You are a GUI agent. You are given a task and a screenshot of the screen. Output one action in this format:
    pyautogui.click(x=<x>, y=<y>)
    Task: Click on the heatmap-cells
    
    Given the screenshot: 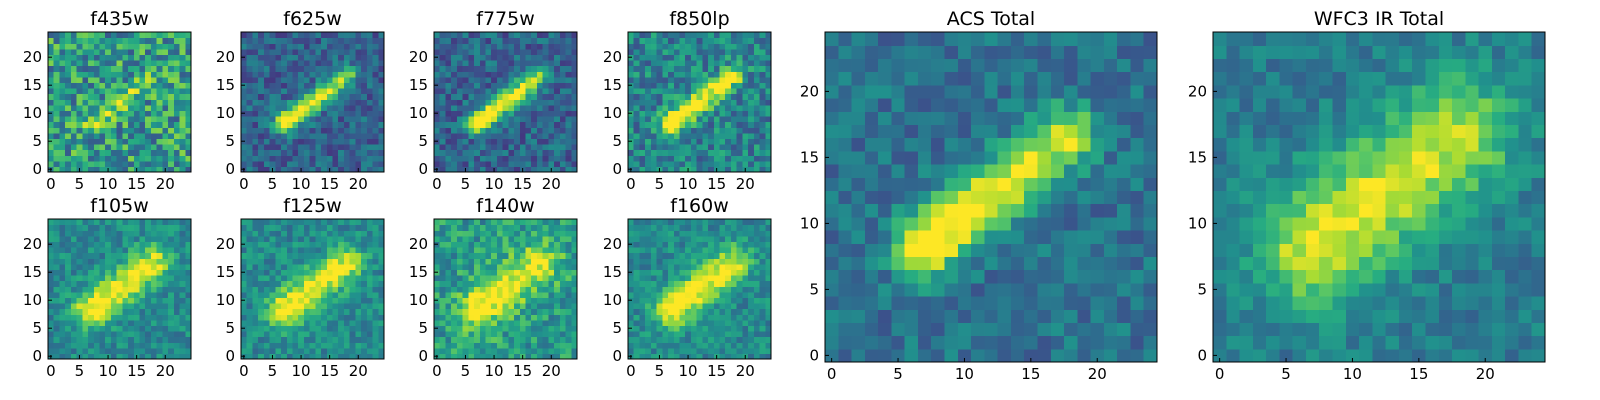 What is the action you would take?
    pyautogui.click(x=120, y=102)
    